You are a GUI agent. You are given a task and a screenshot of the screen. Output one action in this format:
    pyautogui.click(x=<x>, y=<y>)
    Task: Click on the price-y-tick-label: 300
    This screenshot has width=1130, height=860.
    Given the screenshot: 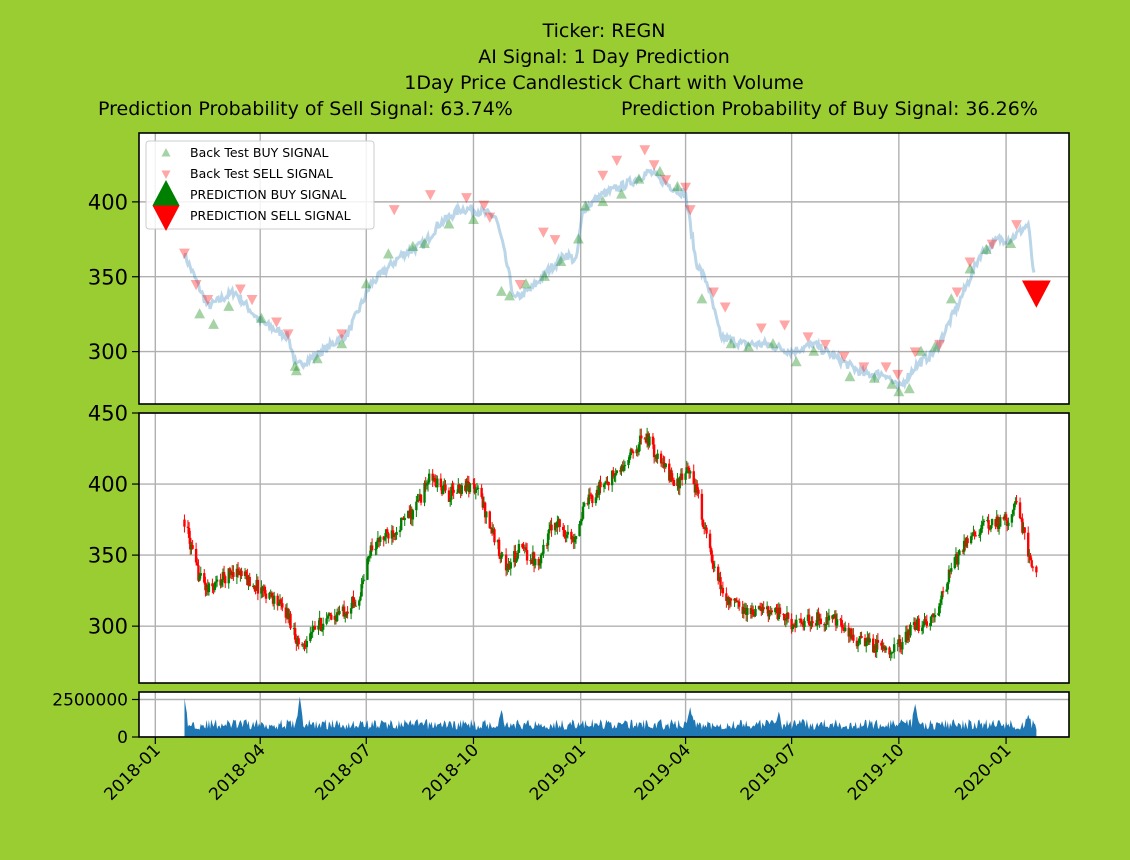 What is the action you would take?
    pyautogui.click(x=108, y=627)
    